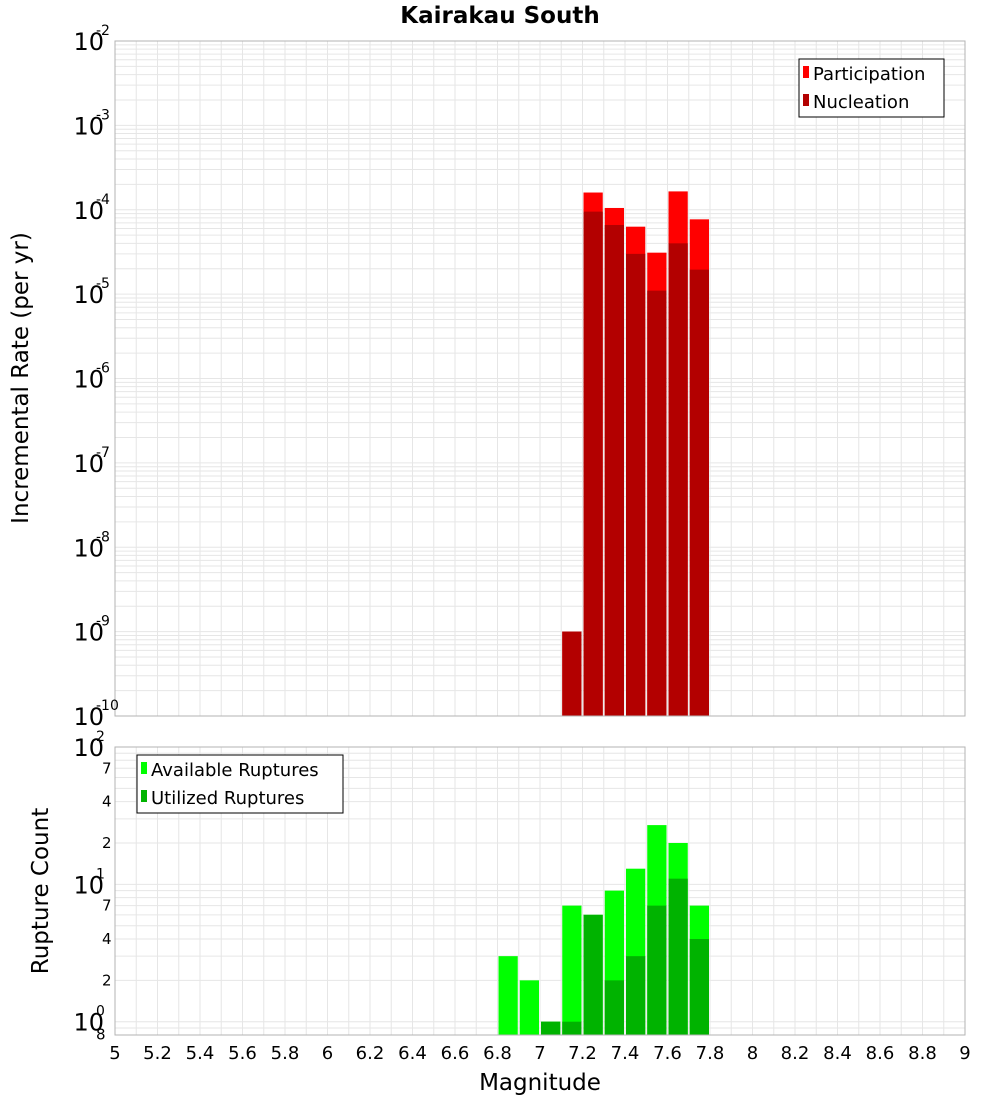  Describe the element at coordinates (101, 1035) in the screenshot. I see `y-minor-tick-label: 8` at that location.